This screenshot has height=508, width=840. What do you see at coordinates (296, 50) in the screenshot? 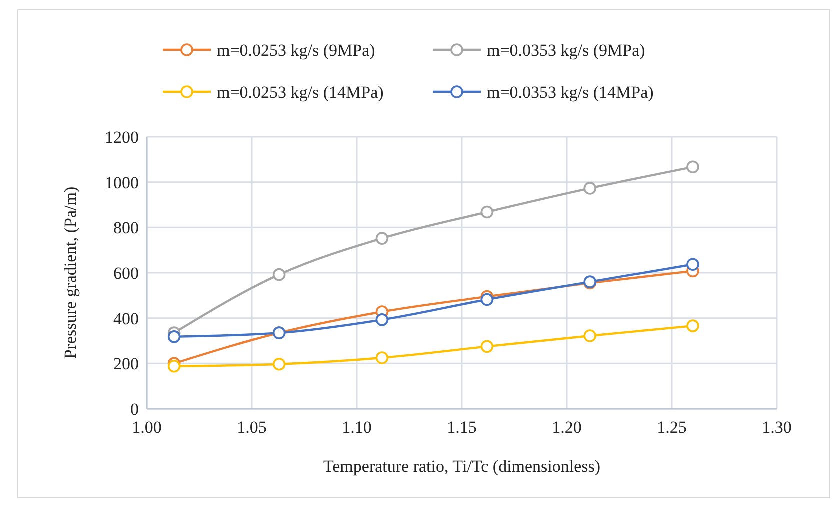
I see `legend-label: m=0.0253 kg/s (9MPa)` at bounding box center [296, 50].